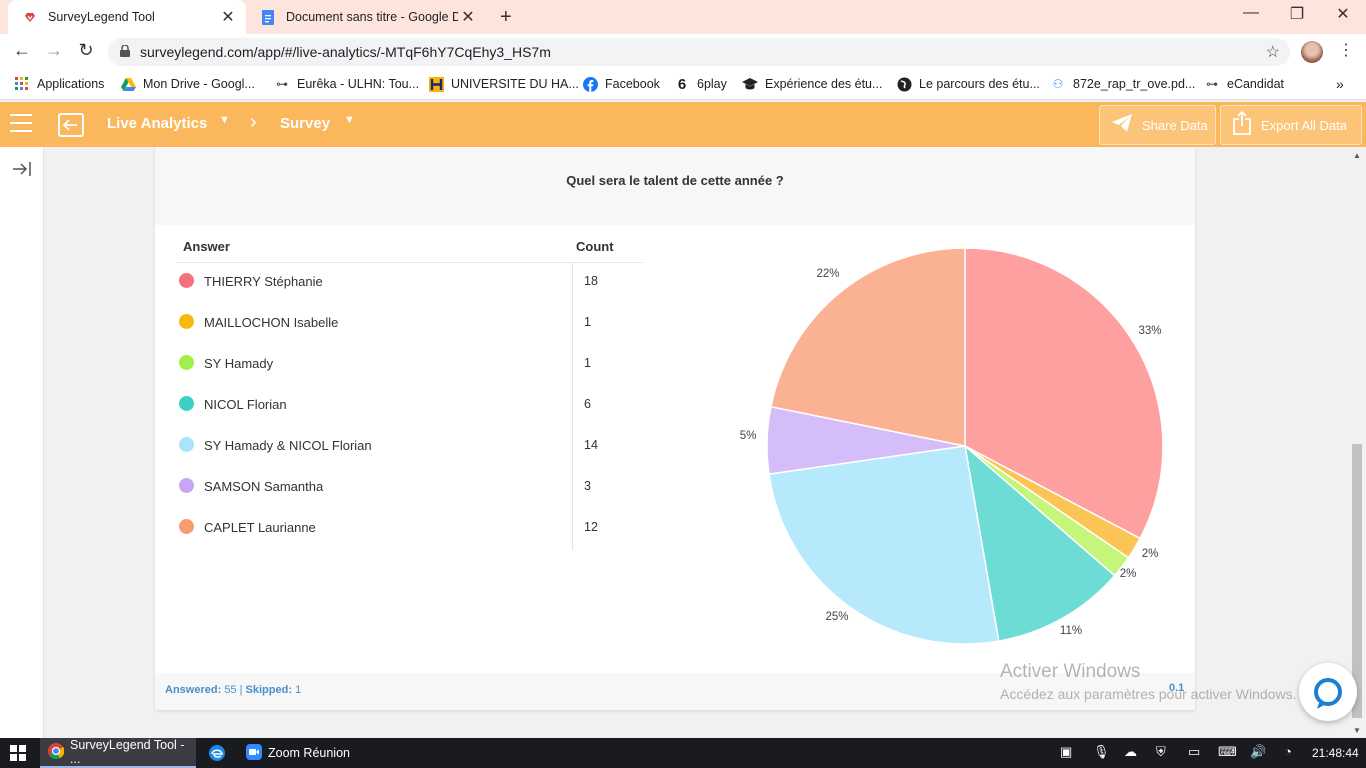 This screenshot has height=768, width=1366. Describe the element at coordinates (1150, 554) in the screenshot. I see `slice-percent-label: 2%` at that location.